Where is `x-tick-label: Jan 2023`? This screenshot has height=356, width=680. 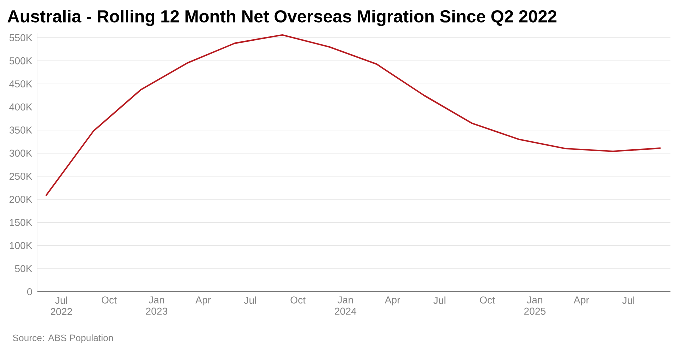 x-tick-label: Jan 2023 is located at coordinates (157, 306).